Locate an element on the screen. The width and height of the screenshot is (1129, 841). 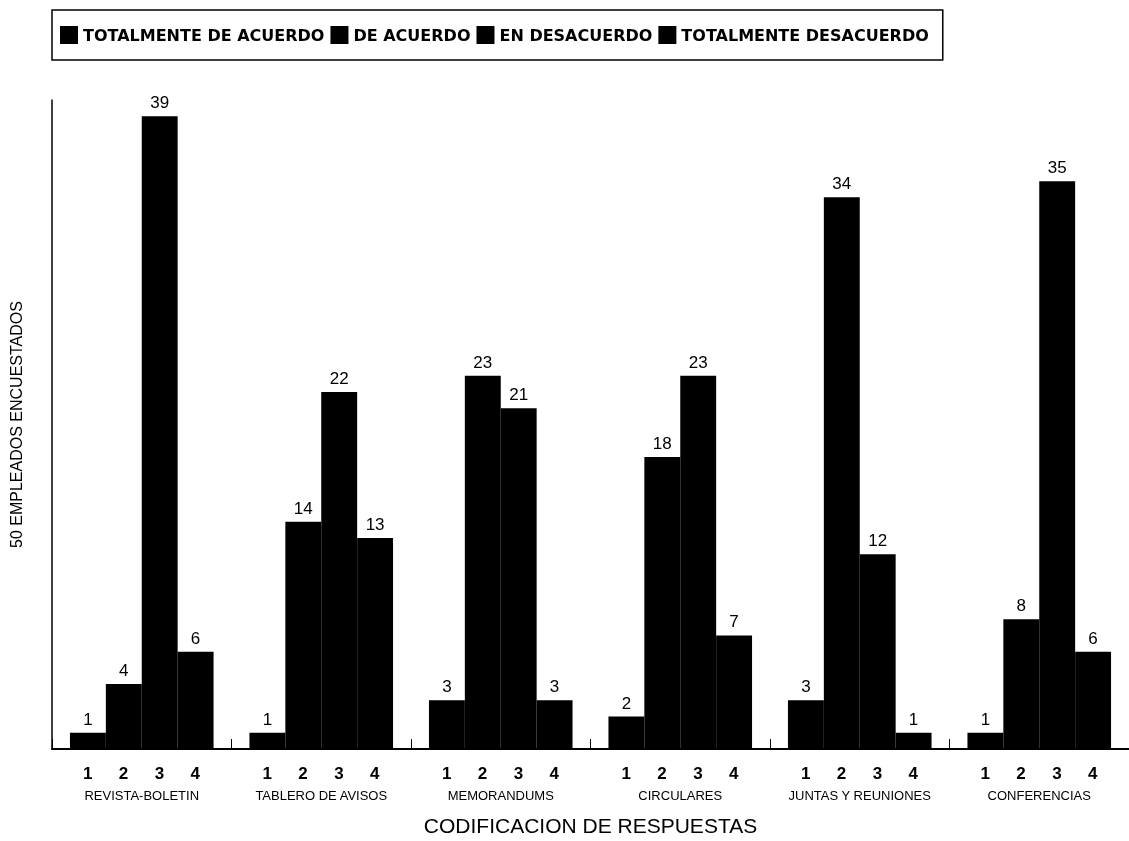
legend-label: EN DESACUERDO is located at coordinates (576, 35).